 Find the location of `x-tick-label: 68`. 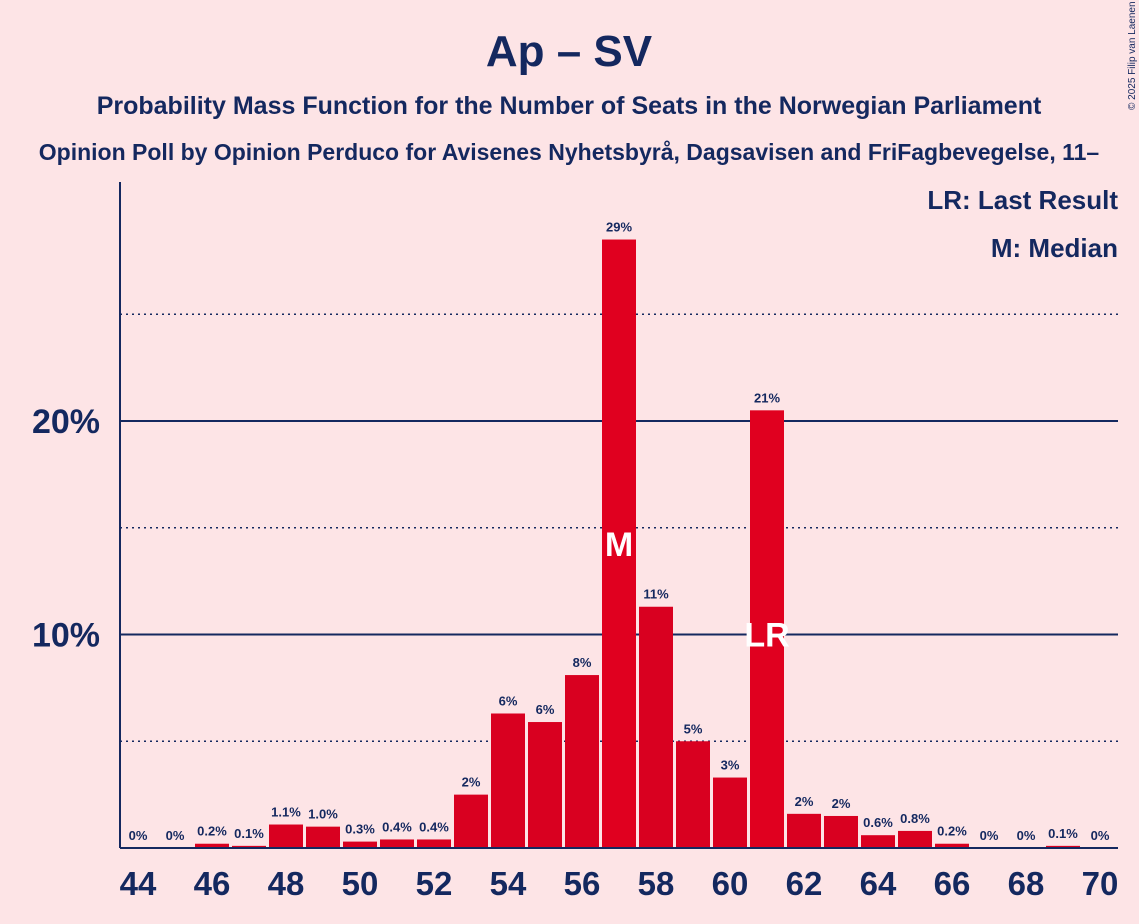

x-tick-label: 68 is located at coordinates (1026, 883).